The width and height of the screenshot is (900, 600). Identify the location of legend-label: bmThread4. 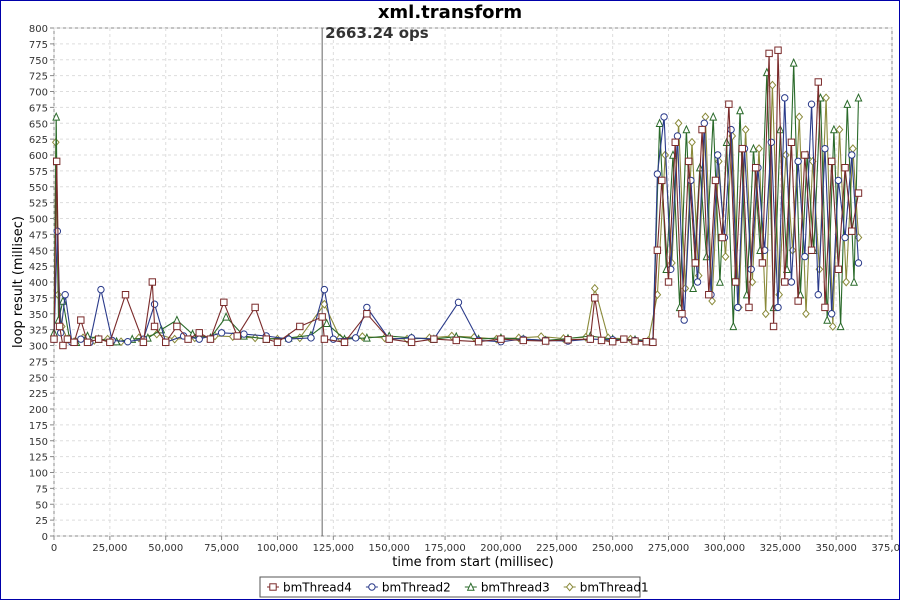
(317, 588).